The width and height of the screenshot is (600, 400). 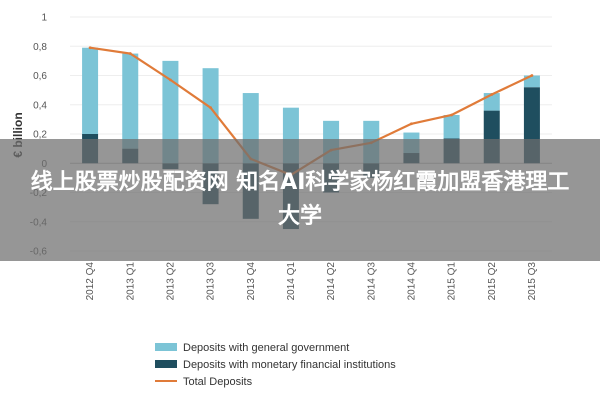 What do you see at coordinates (166, 347) in the screenshot?
I see `legend-swatch-general-government` at bounding box center [166, 347].